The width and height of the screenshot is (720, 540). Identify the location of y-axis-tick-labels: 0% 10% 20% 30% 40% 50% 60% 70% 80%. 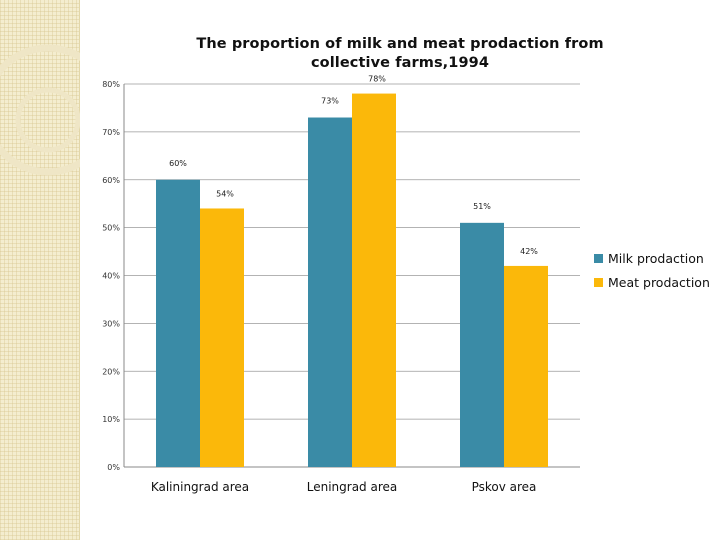
(111, 276).